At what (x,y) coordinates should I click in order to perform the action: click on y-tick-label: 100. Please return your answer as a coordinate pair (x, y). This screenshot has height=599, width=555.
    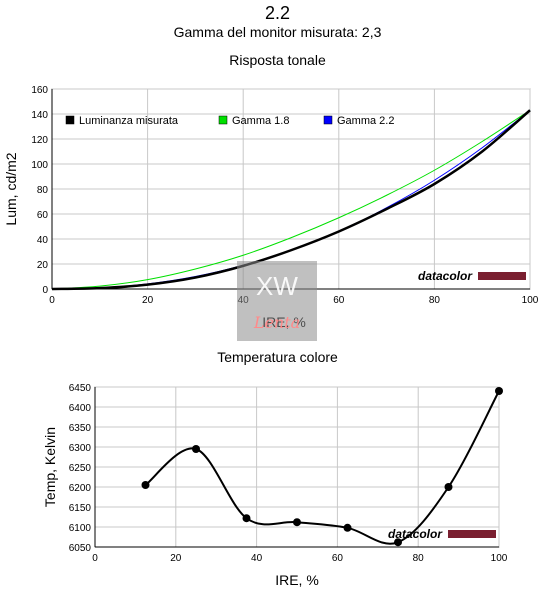
    Looking at the image, I should click on (39, 165).